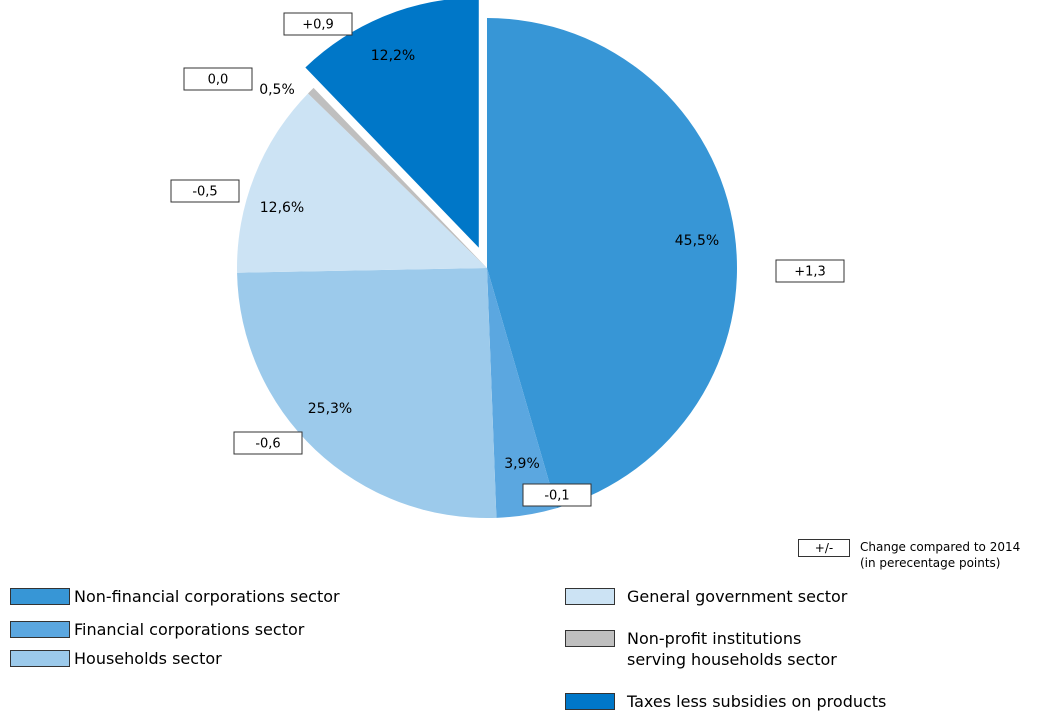 The image size is (1037, 712). What do you see at coordinates (940, 547) in the screenshot?
I see `note-line: Change compared to 2014` at bounding box center [940, 547].